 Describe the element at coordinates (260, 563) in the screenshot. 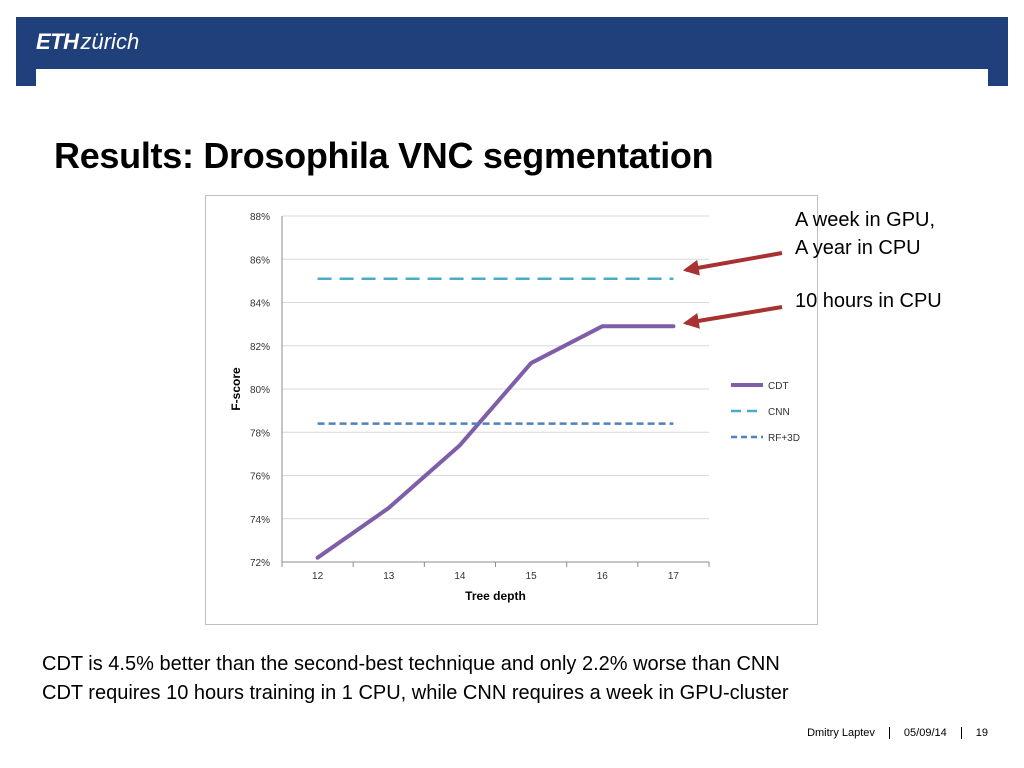

I see `y-tick-label: 72%` at that location.